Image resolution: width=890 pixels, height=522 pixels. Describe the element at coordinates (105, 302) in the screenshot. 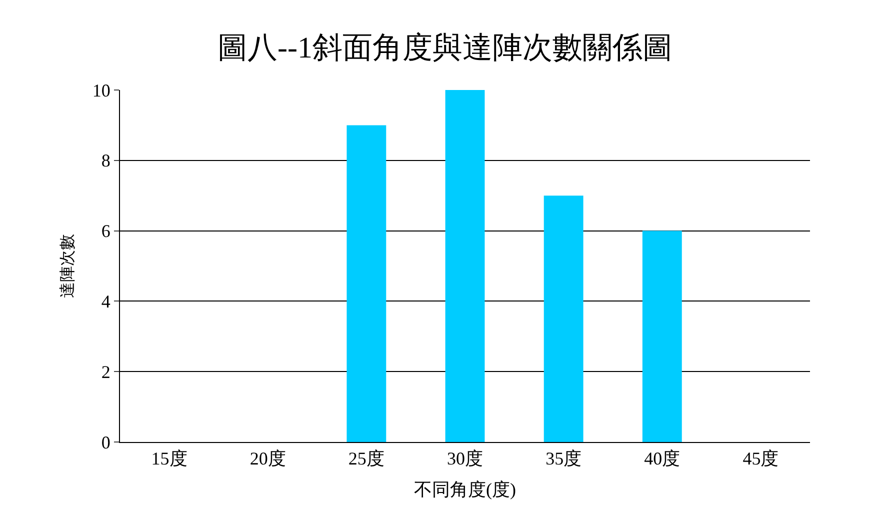

I see `y-tick-label: 4` at that location.